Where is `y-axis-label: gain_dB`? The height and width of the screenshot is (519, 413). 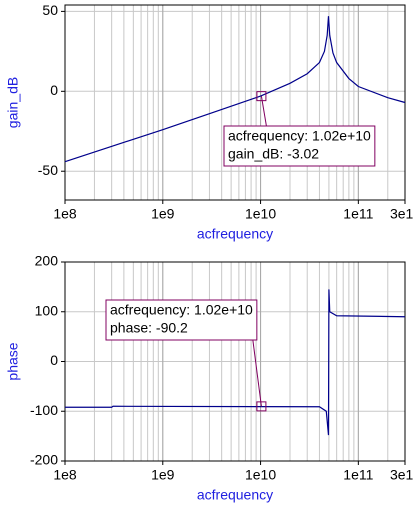 y-axis-label: gain_dB is located at coordinates (13, 102).